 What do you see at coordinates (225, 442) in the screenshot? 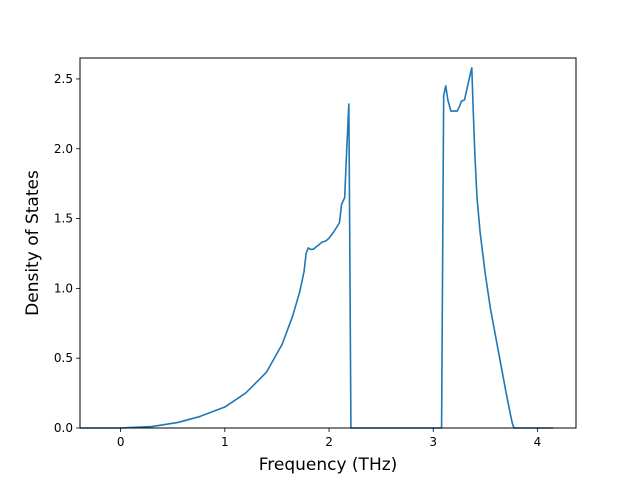
I see `x-tick-label: 1` at bounding box center [225, 442].